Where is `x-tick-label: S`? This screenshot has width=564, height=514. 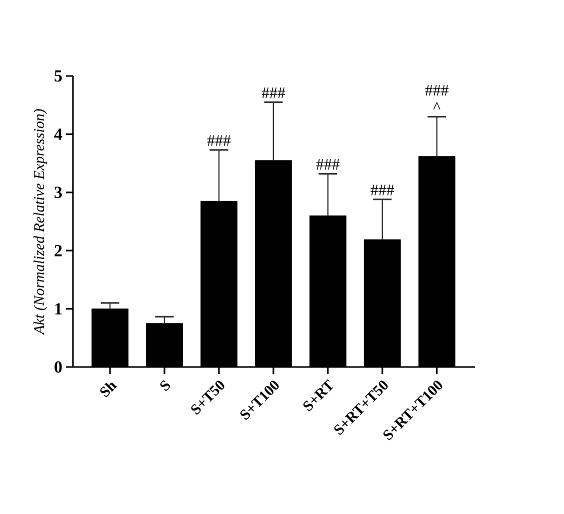 x-tick-label: S is located at coordinates (165, 386).